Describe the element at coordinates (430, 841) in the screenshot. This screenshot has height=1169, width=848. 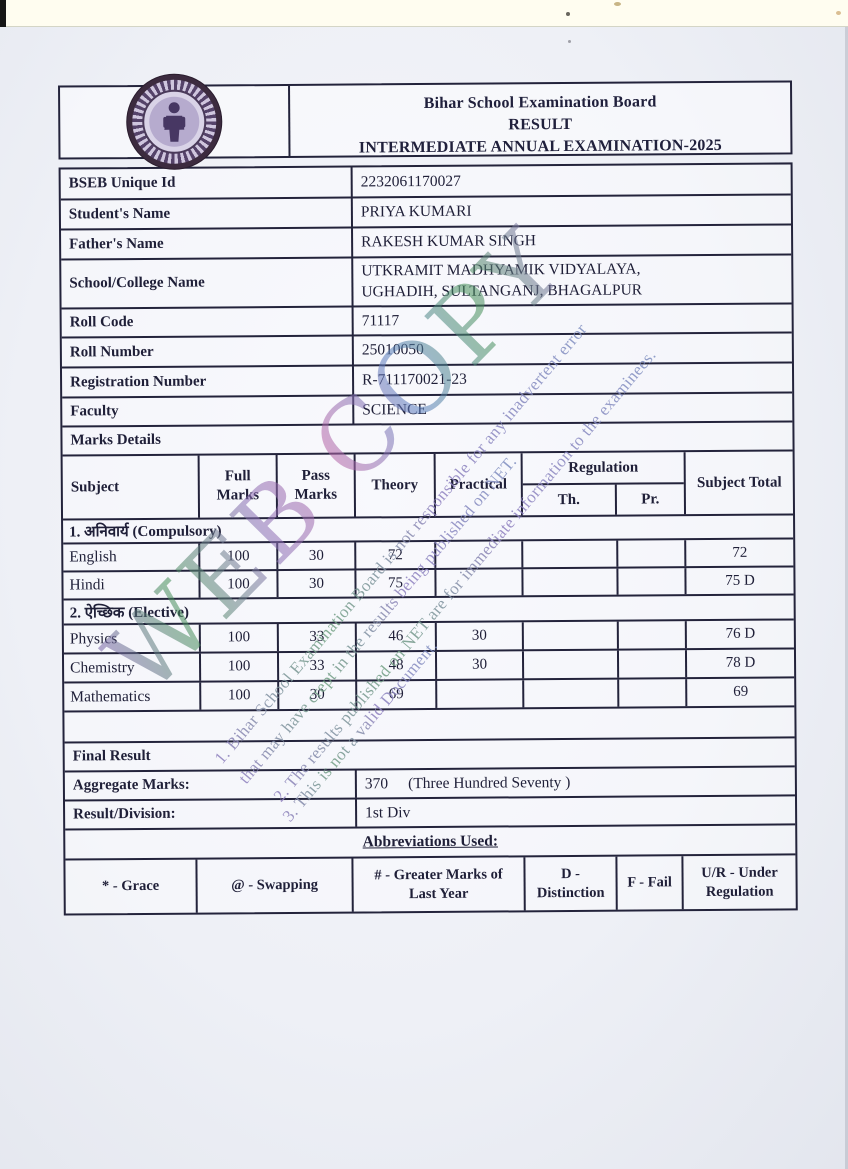
I see `abbreviations-title: Abbreviations Used:` at that location.